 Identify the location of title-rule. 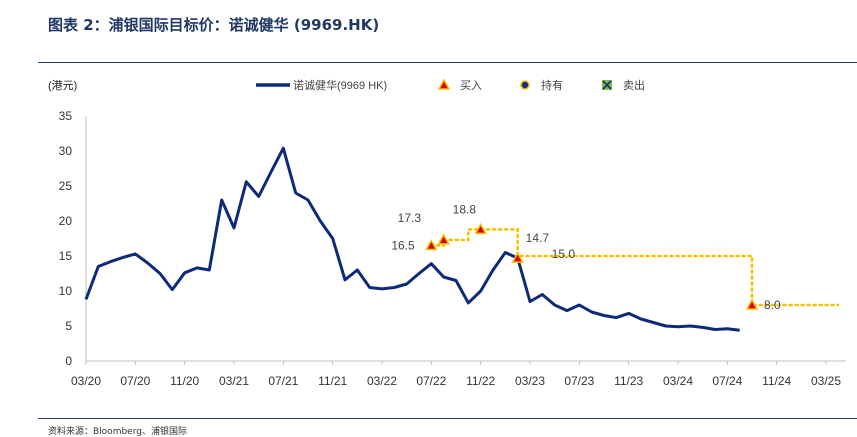
(447, 62).